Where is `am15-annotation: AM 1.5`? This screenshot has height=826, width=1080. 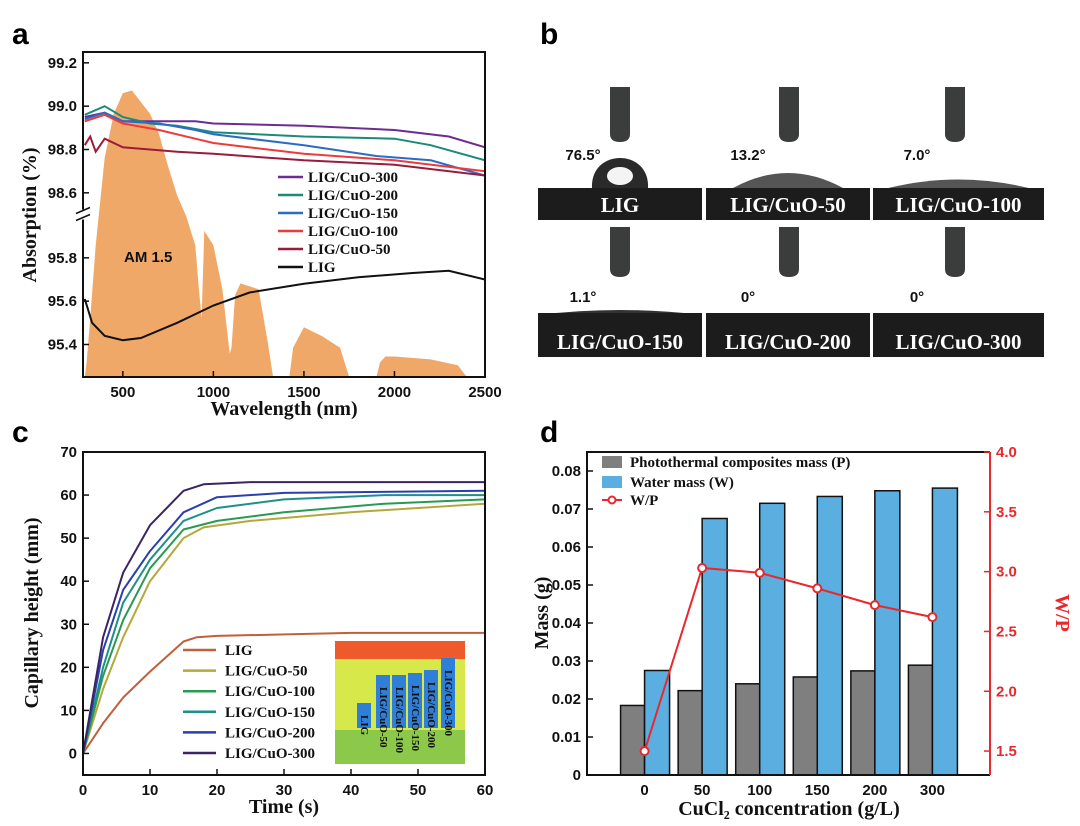 am15-annotation: AM 1.5 is located at coordinates (148, 257).